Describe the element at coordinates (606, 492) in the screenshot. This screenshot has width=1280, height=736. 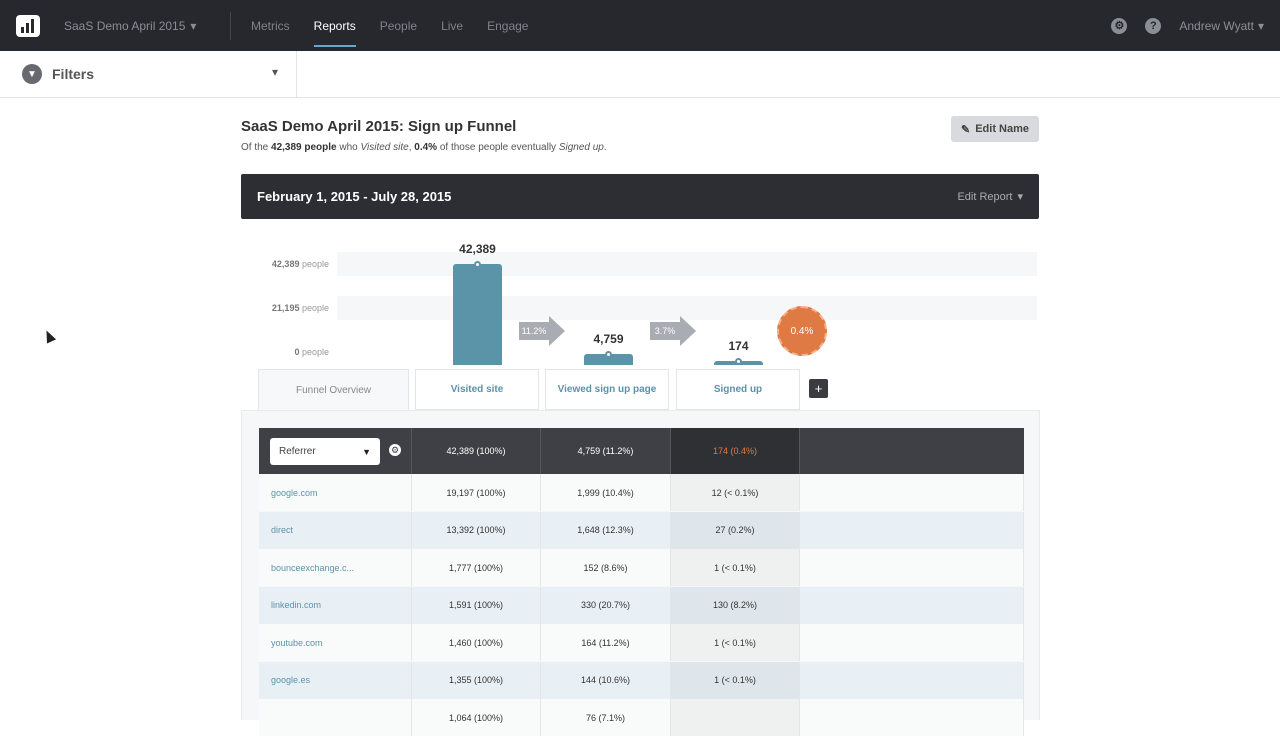
I see `table-cell: 1,999 (10.4%)` at that location.